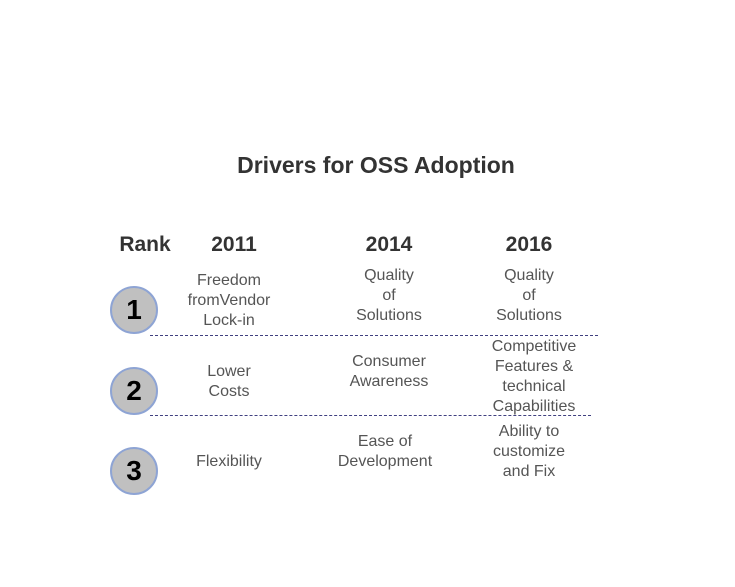 This screenshot has width=735, height=587. What do you see at coordinates (389, 295) in the screenshot?
I see `cell-rank1-2014: Quality of Solutions` at bounding box center [389, 295].